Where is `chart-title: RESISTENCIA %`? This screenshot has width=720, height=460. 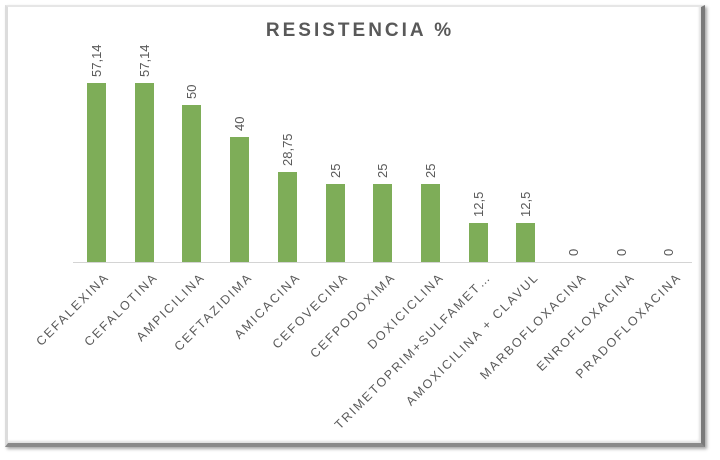 chart-title: RESISTENCIA % is located at coordinates (360, 30).